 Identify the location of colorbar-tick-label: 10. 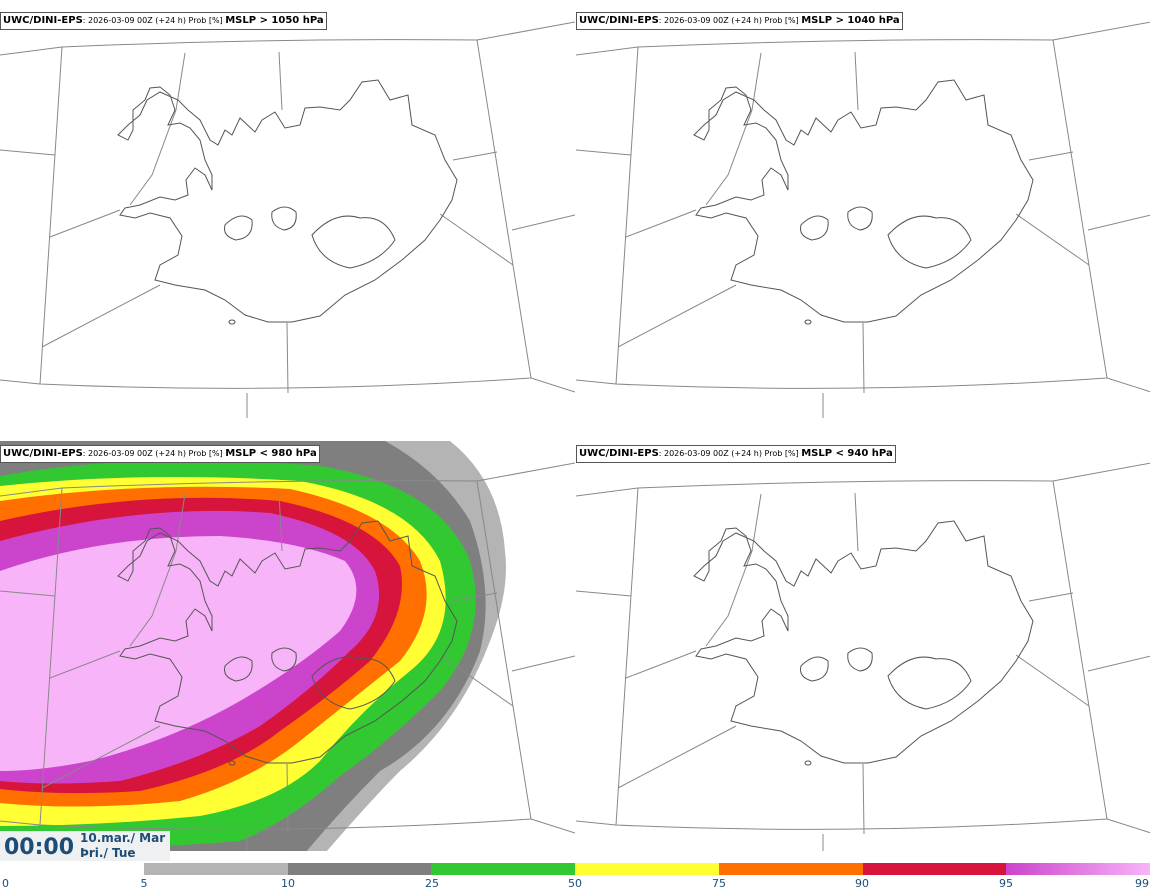
(288, 883).